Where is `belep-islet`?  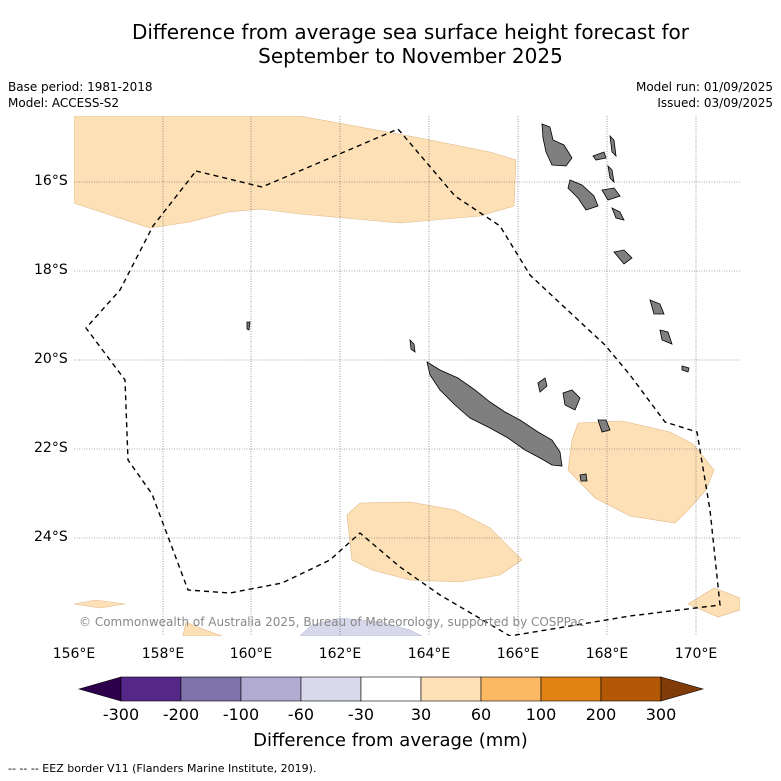 belep-islet is located at coordinates (412, 345).